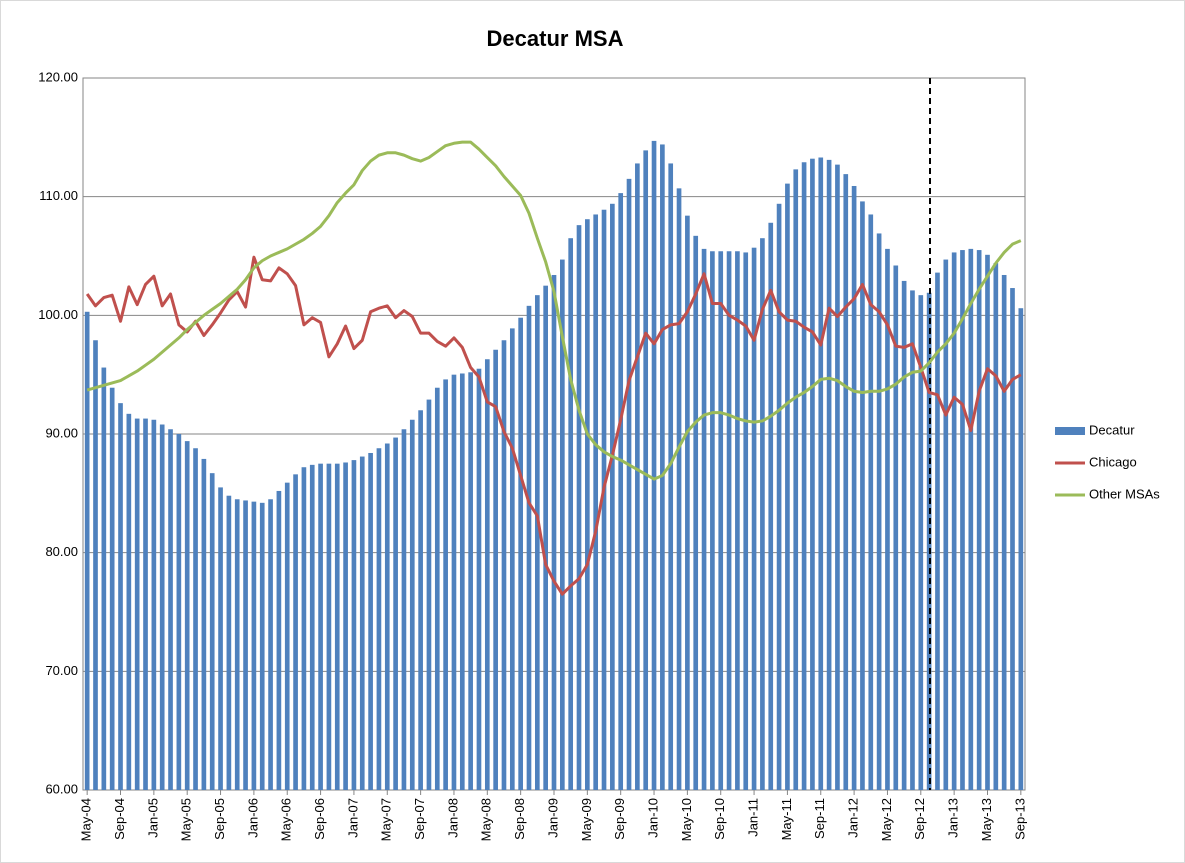 This screenshot has width=1185, height=863. What do you see at coordinates (753, 817) in the screenshot?
I see `x-tick-label: Jan-11` at bounding box center [753, 817].